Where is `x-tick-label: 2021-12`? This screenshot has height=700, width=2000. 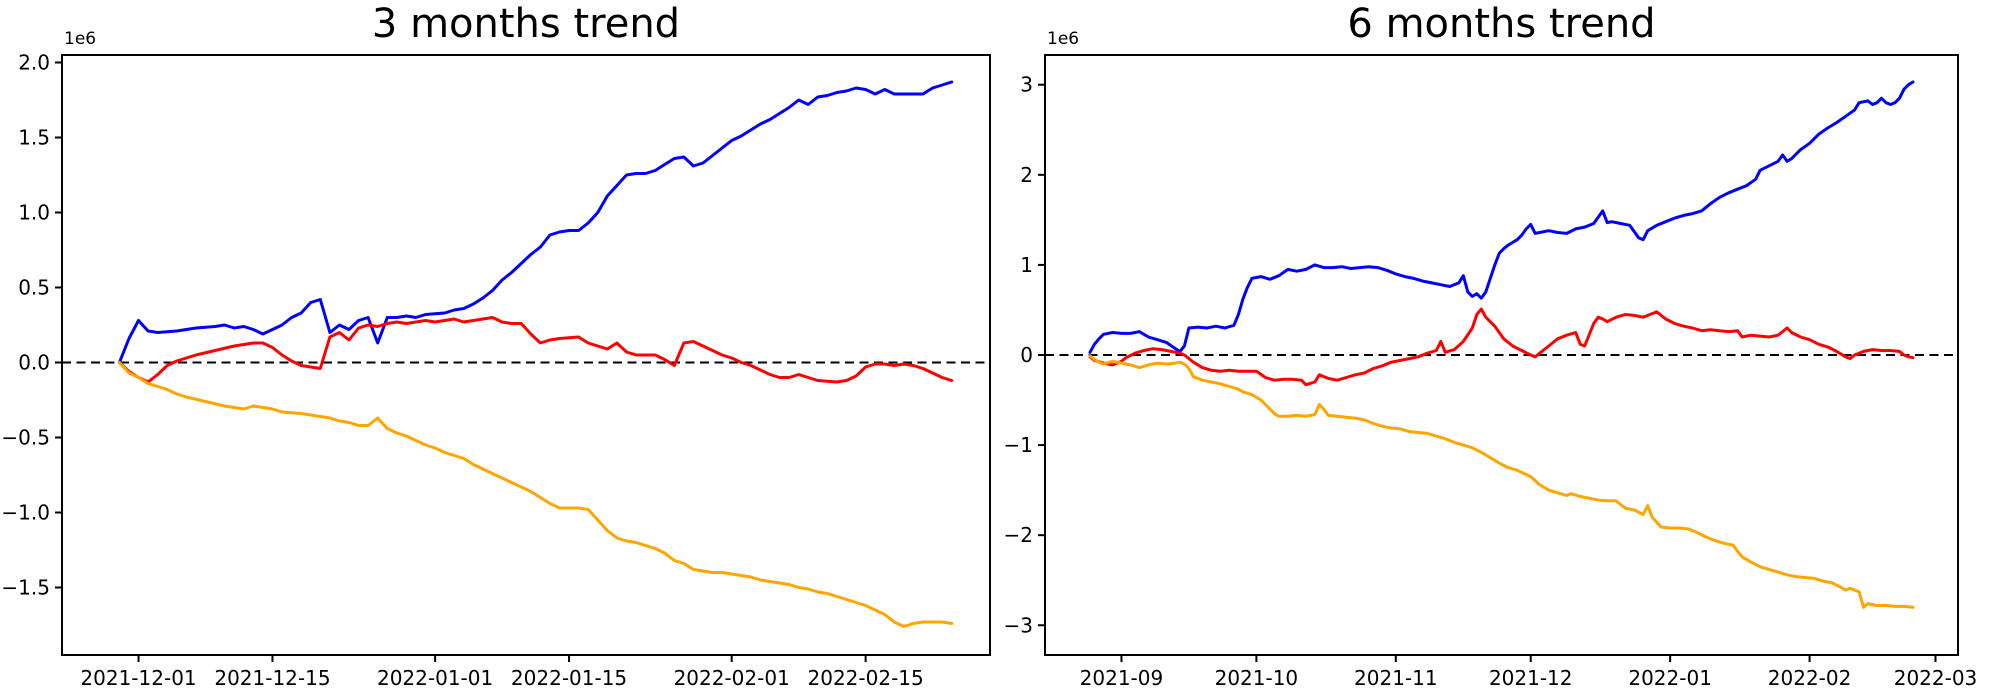
x-tick-label: 2021-12 is located at coordinates (1531, 678).